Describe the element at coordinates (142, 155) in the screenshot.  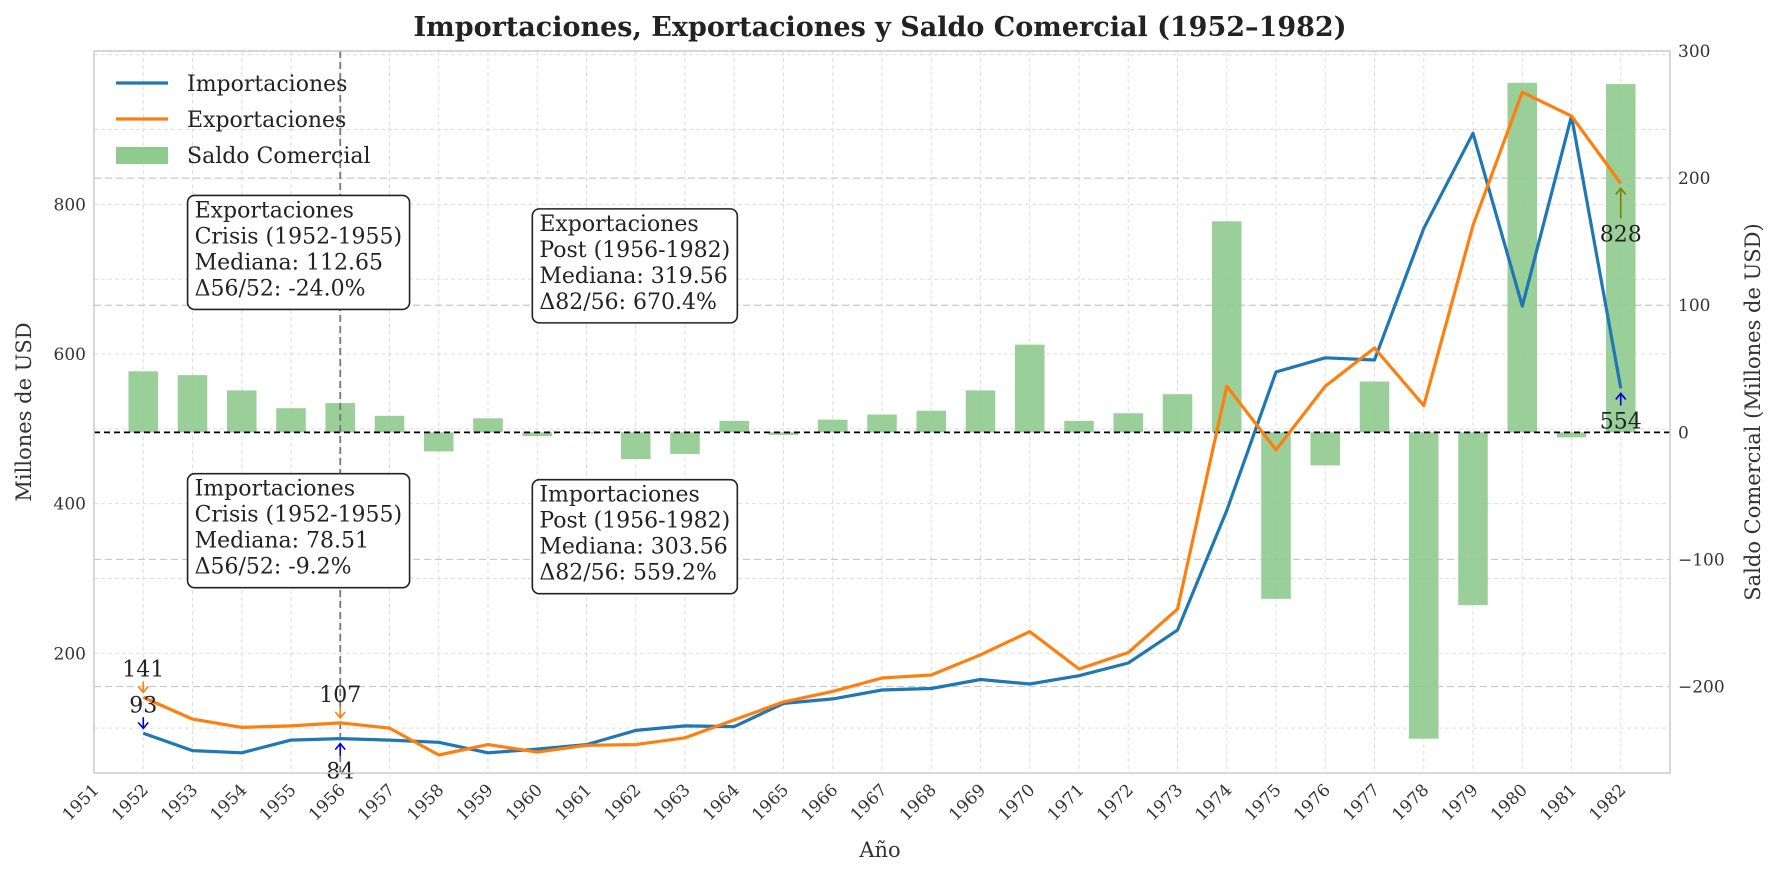
I see `legend-swatch-saldo-comercial` at that location.